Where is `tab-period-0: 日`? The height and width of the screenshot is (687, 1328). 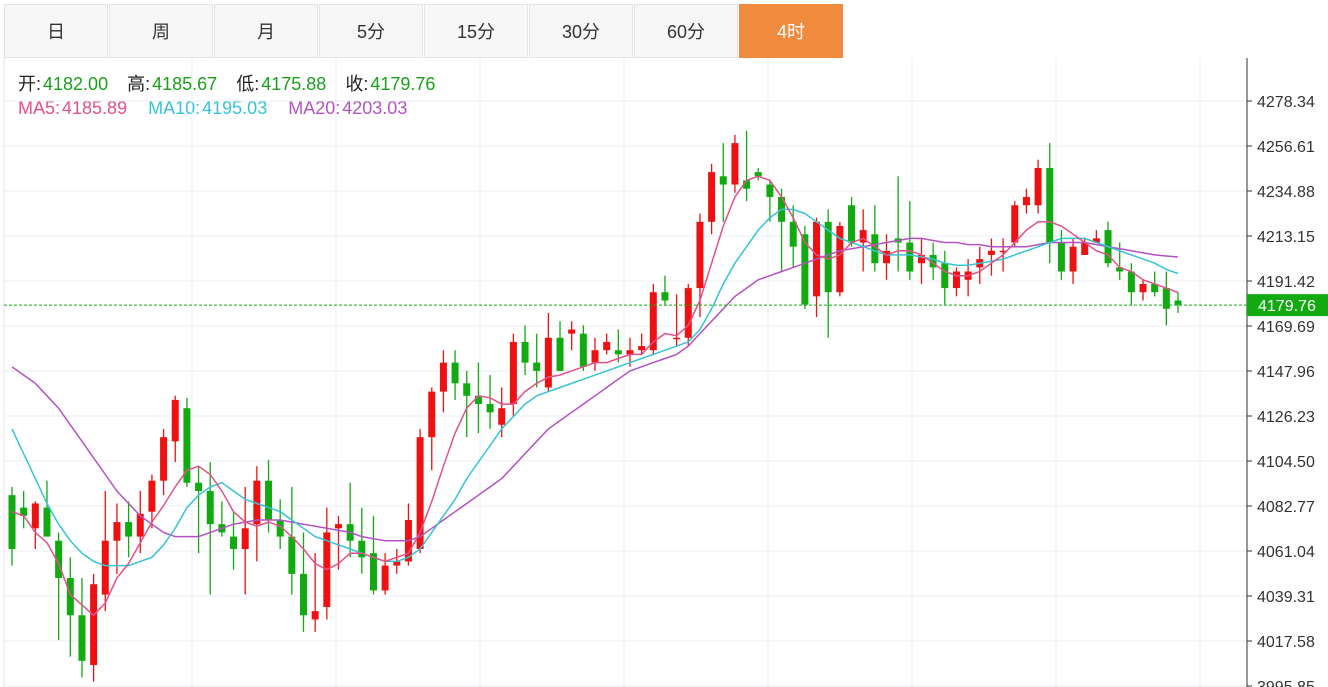 tab-period-0: 日 is located at coordinates (56, 31).